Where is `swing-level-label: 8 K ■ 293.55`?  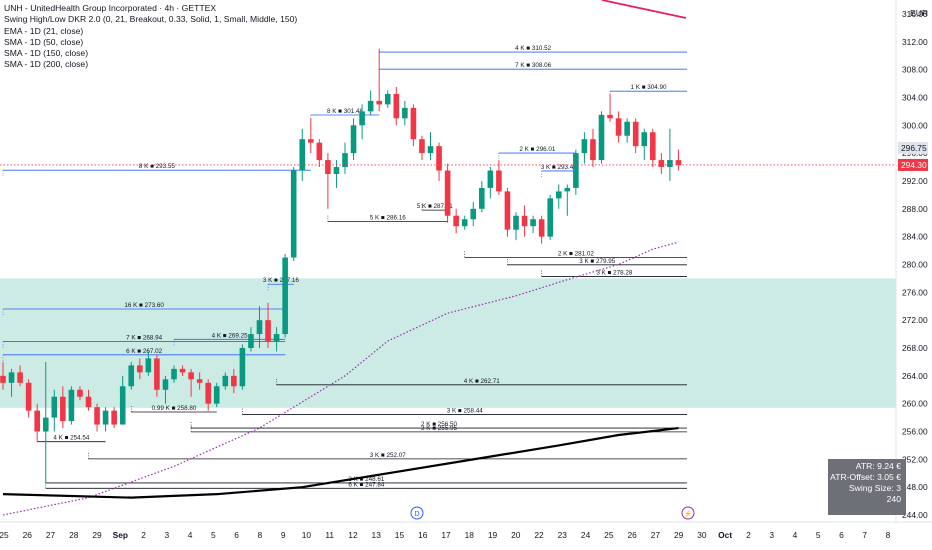 swing-level-label: 8 K ■ 293.55 is located at coordinates (157, 166).